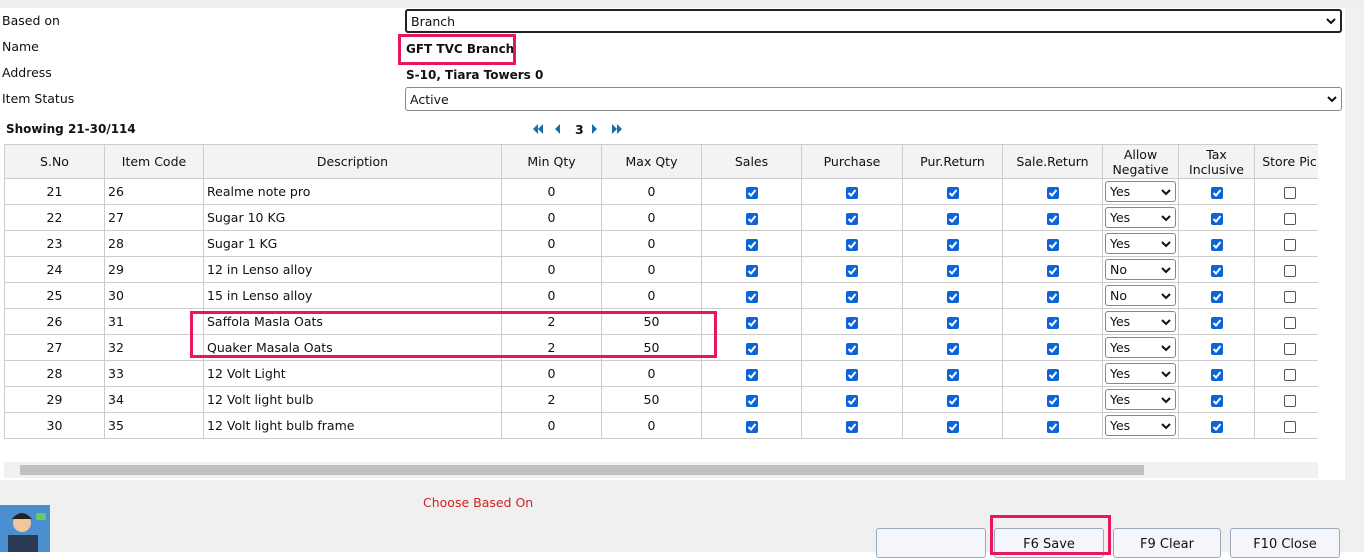 Image resolution: width=1364 pixels, height=558 pixels. I want to click on last-page, so click(617, 129).